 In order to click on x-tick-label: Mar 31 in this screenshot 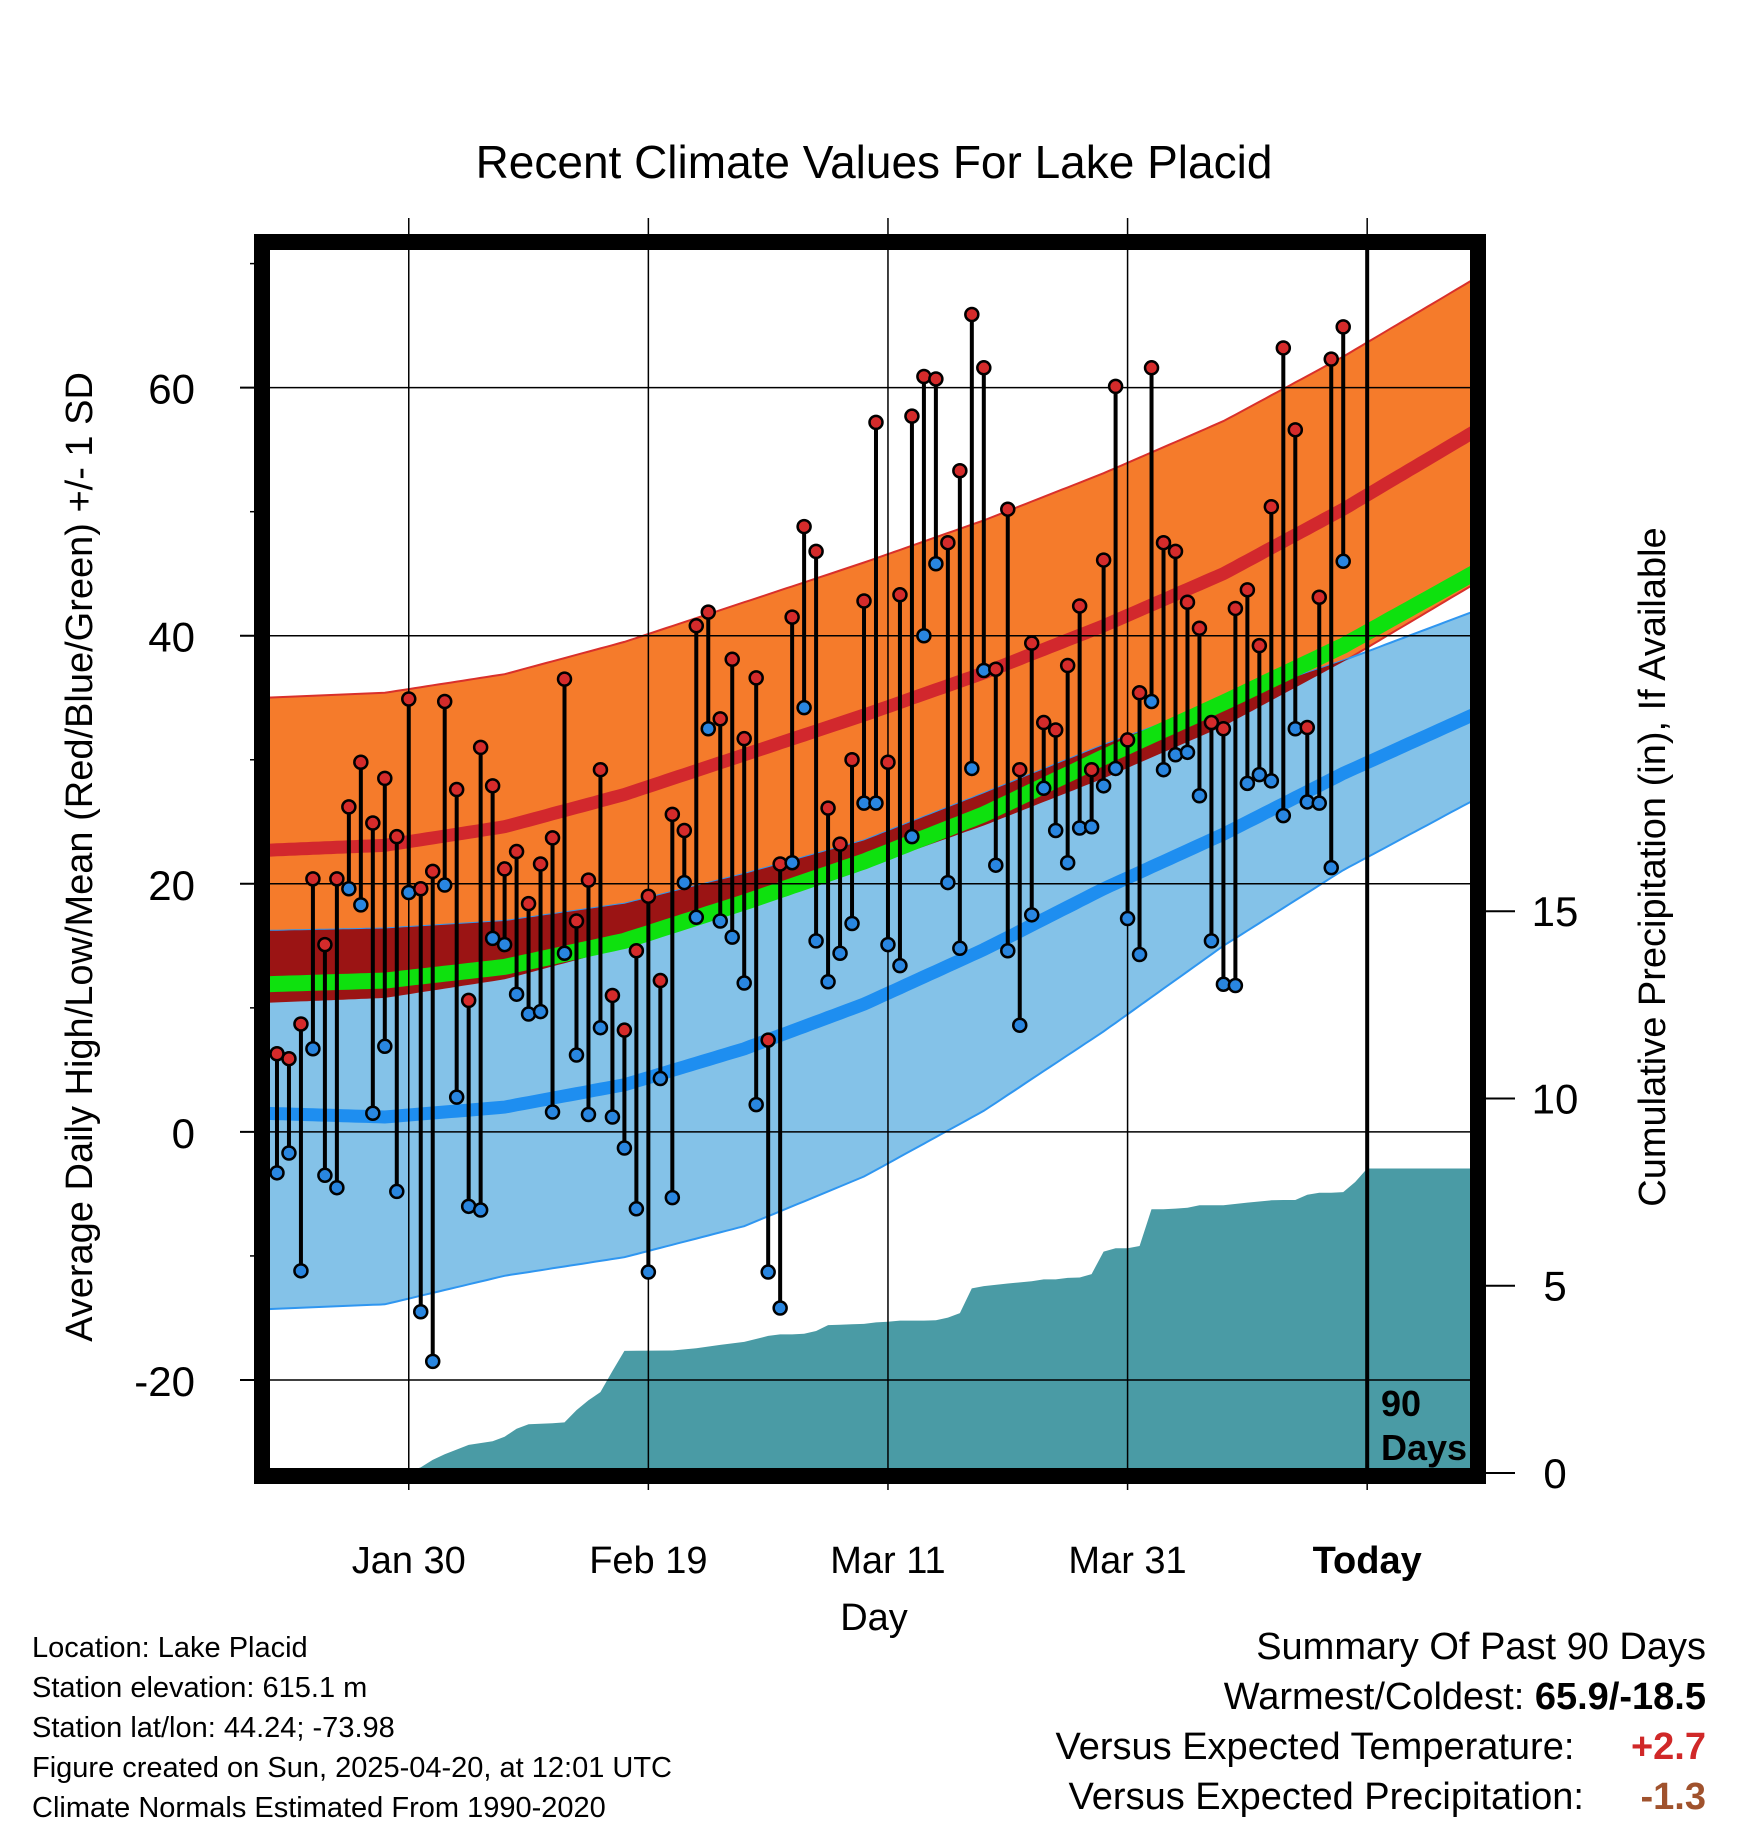, I will do `click(1127, 1561)`.